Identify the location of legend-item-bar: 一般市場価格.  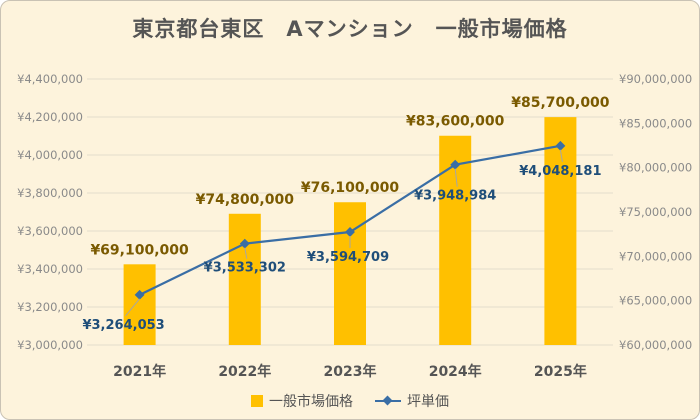
(302, 401).